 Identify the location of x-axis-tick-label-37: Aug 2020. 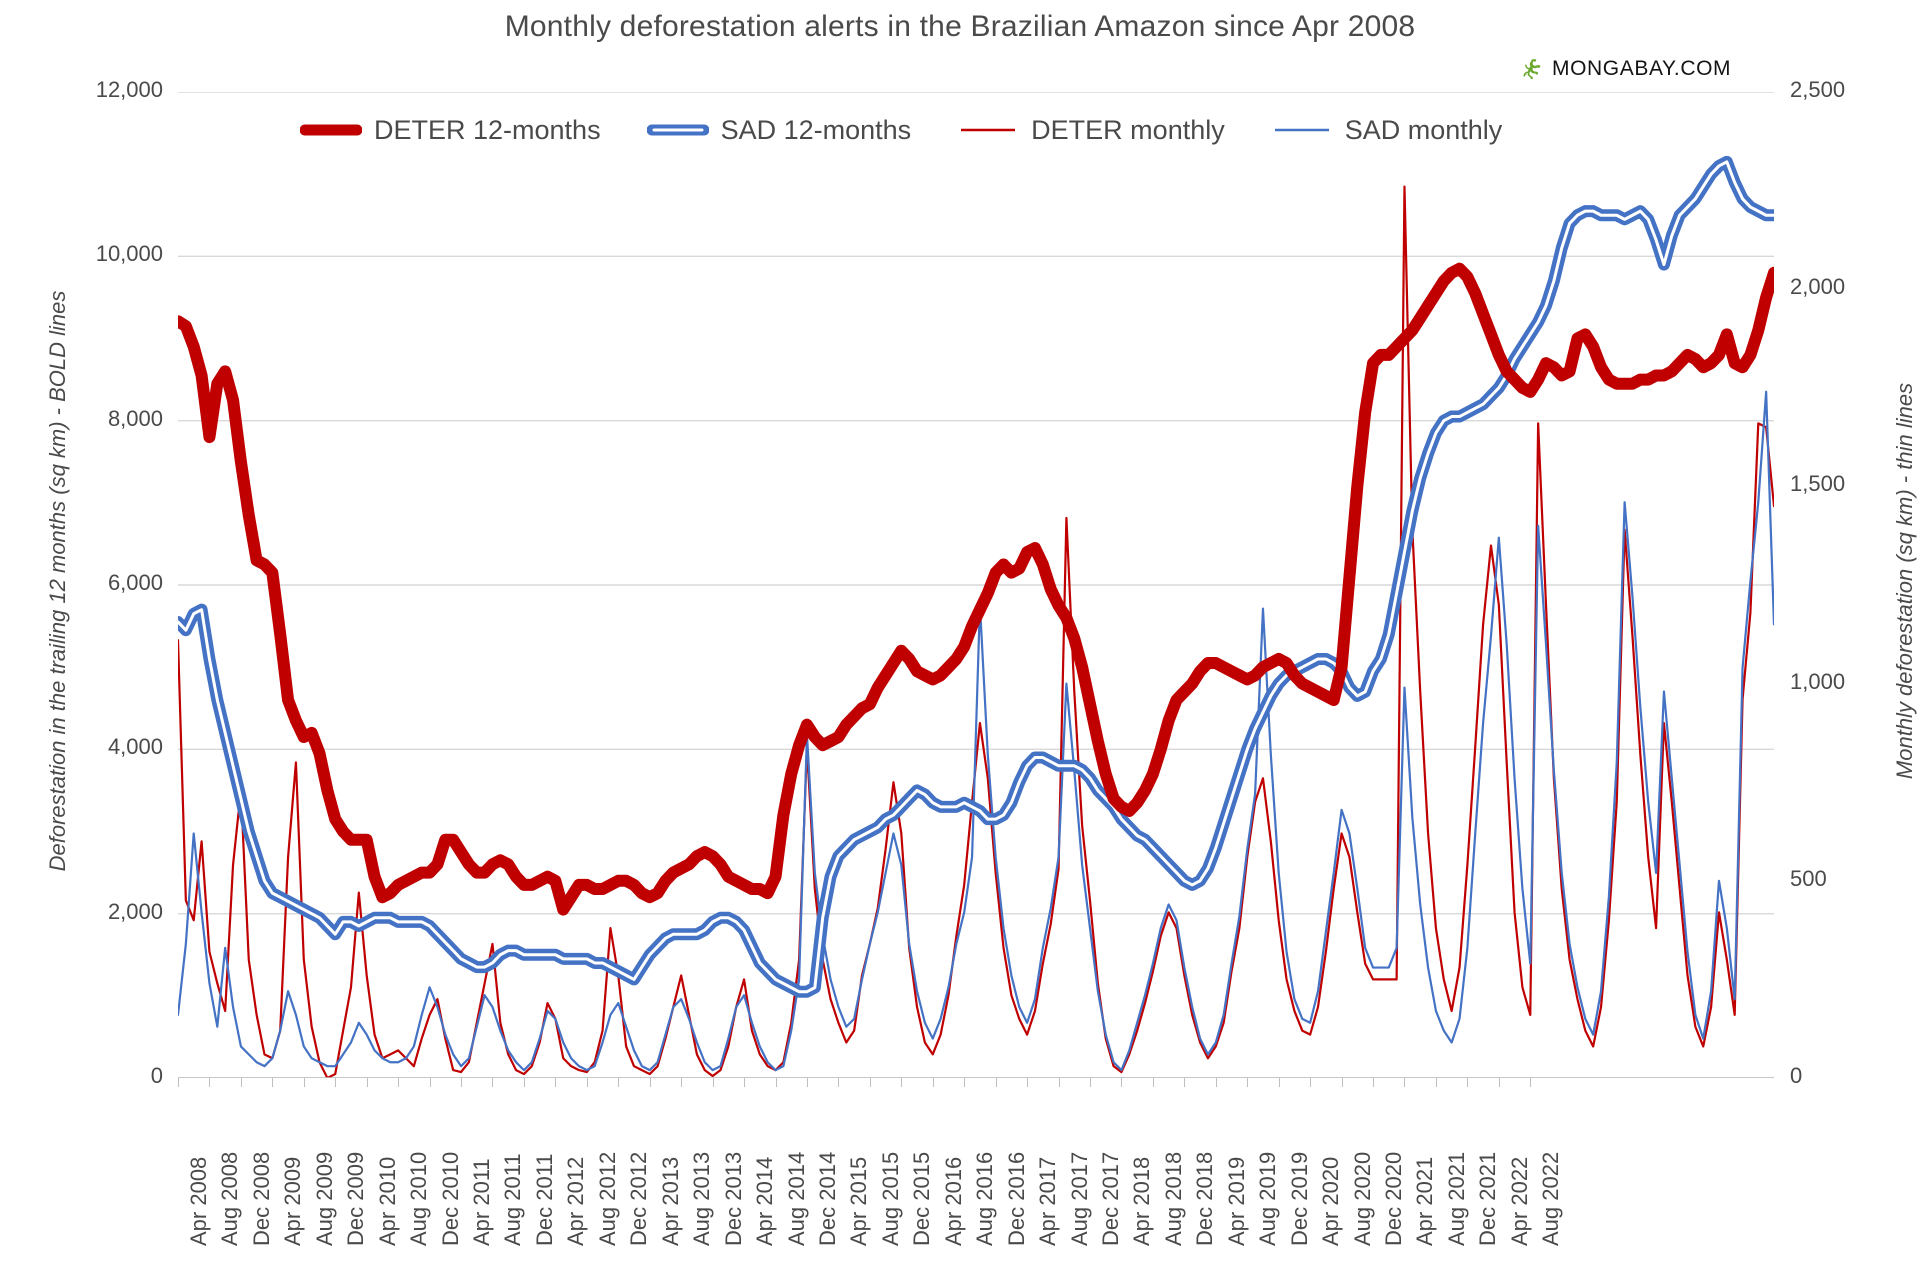
(1362, 1198).